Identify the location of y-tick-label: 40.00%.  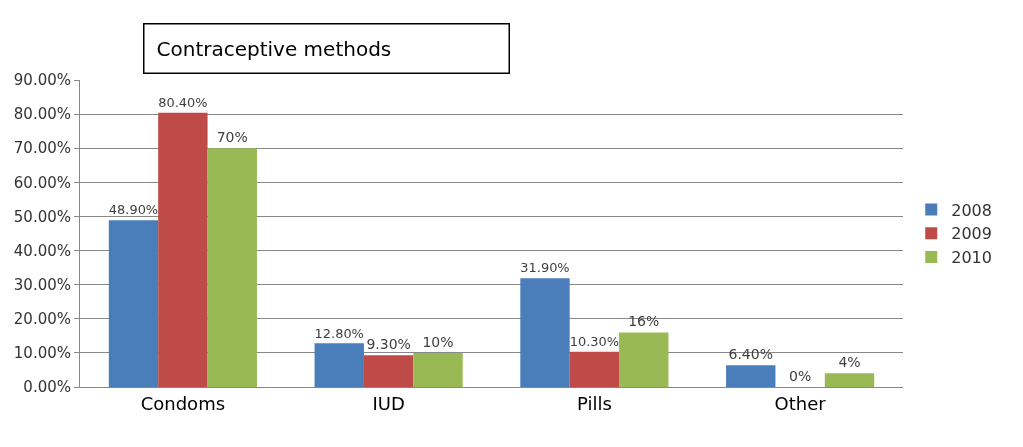
(42, 250).